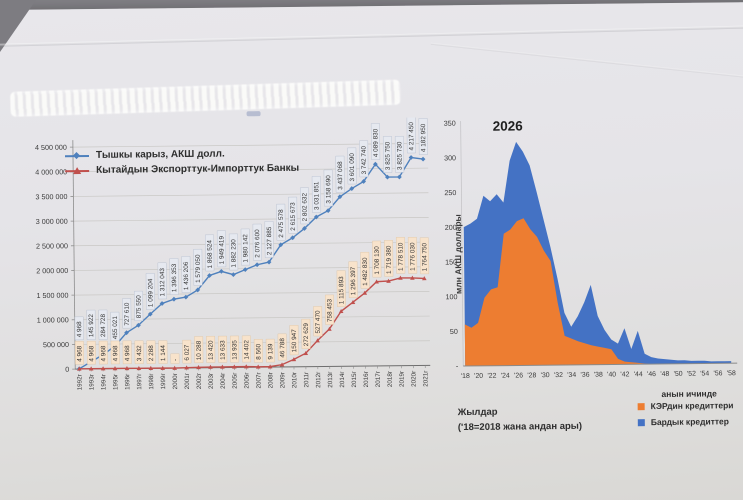 Image resolution: width=743 pixels, height=500 pixels. What do you see at coordinates (678, 374) in the screenshot?
I see `svg-text: '50` at bounding box center [678, 374].